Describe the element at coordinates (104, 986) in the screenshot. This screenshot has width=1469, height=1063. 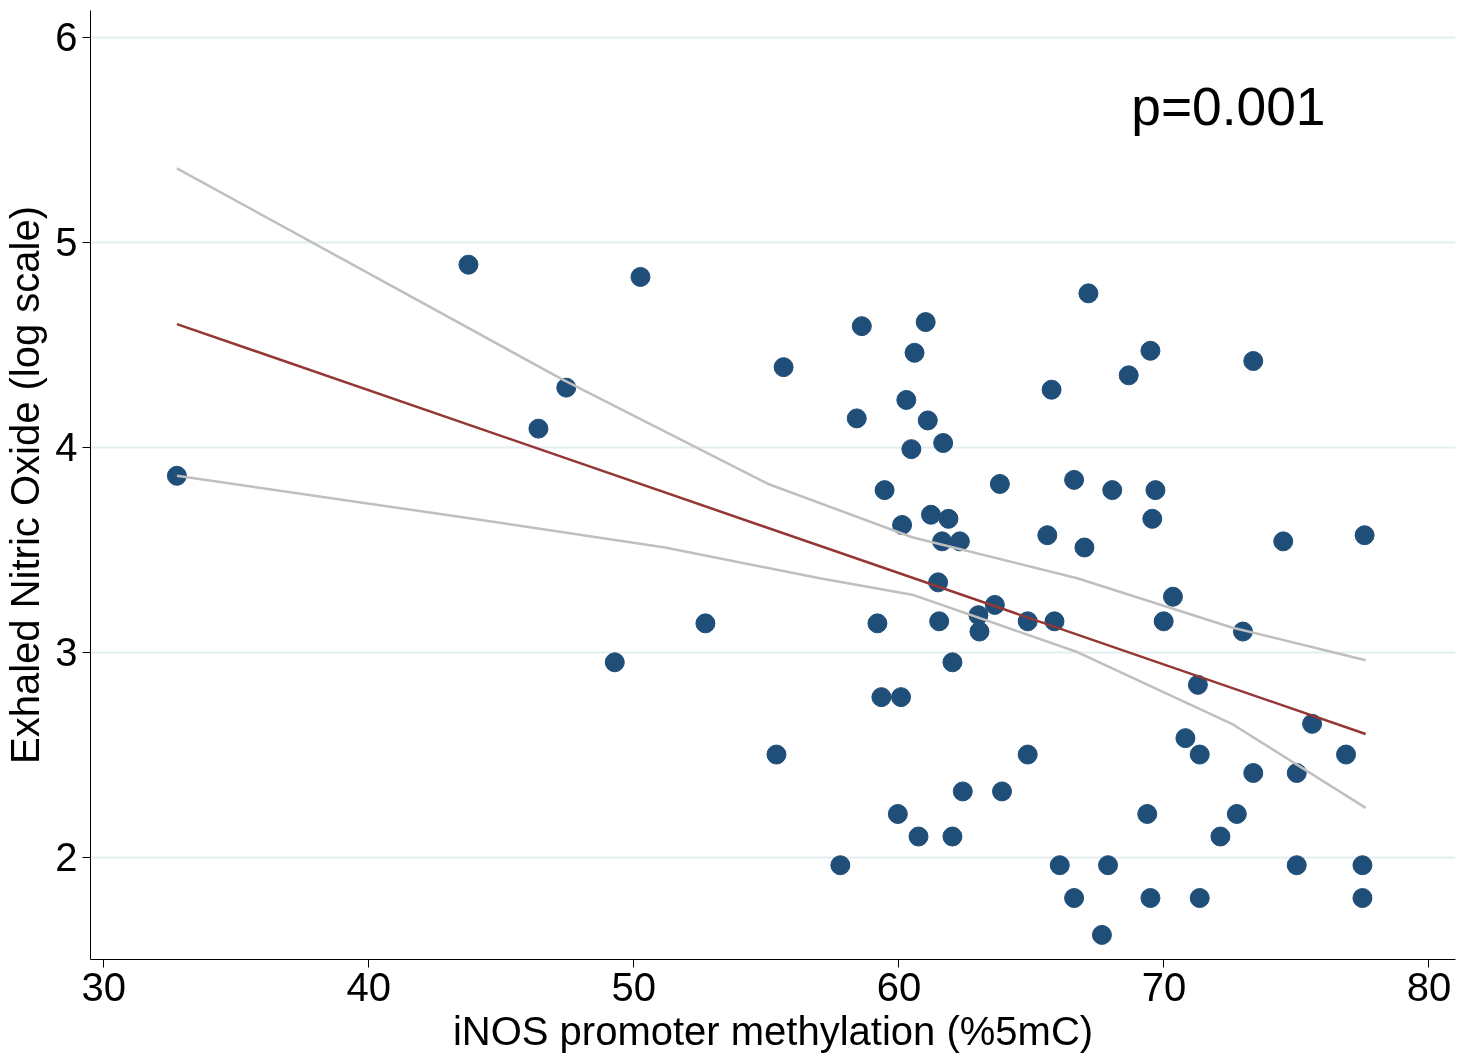
I see `x-tick-label: 30` at that location.